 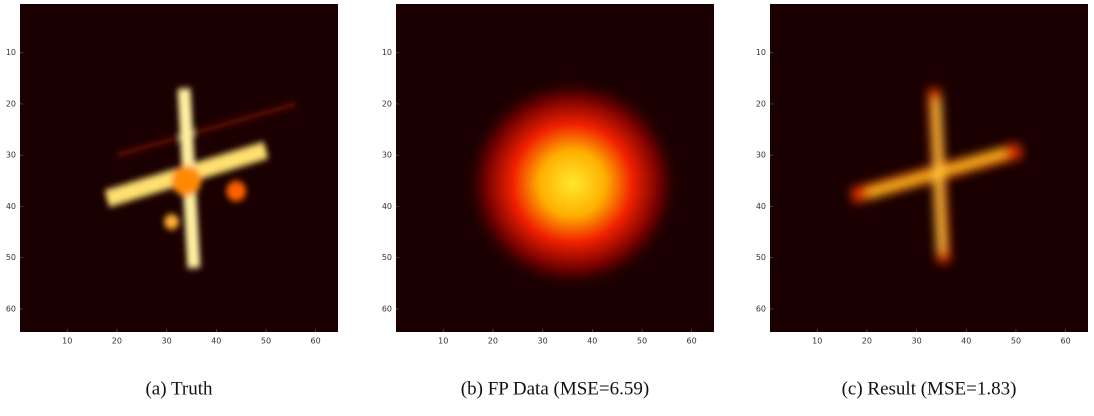 I want to click on caption: (c) Result (MSE=1.83), so click(x=929, y=388).